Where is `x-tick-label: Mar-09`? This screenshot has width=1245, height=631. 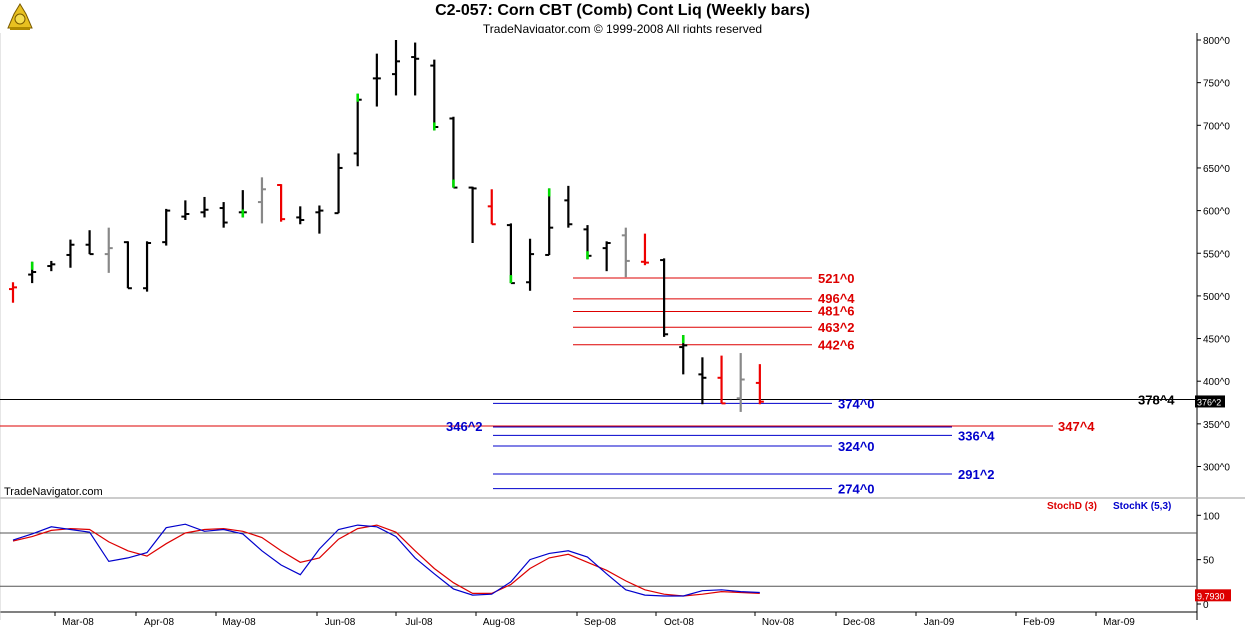
x-tick-label: Mar-09 is located at coordinates (1119, 622).